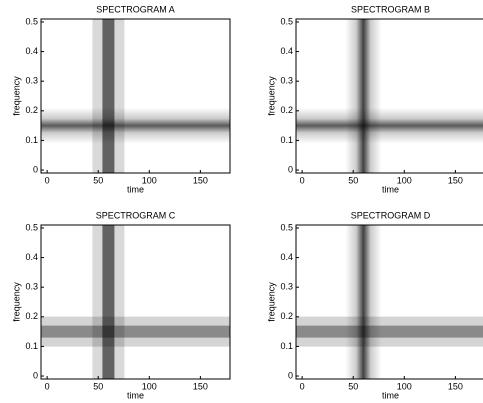 Image resolution: width=483 pixels, height=403 pixels. Describe the element at coordinates (136, 215) in the screenshot. I see `chart-title: SPECTROGRAM C` at that location.